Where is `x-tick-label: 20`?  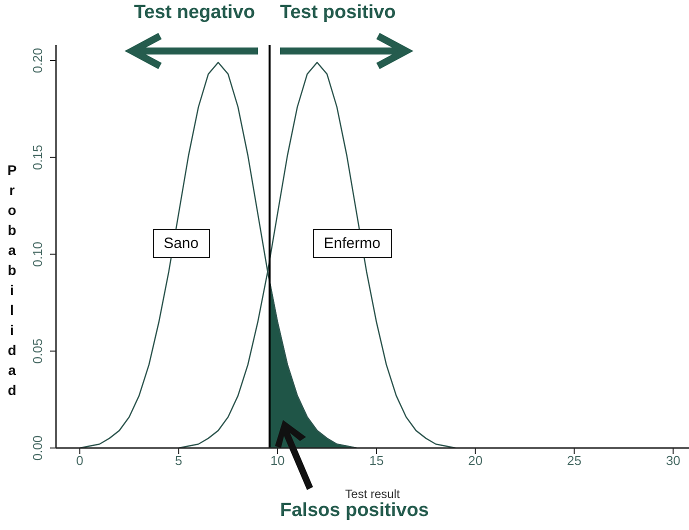 x-tick-label: 20 is located at coordinates (475, 460).